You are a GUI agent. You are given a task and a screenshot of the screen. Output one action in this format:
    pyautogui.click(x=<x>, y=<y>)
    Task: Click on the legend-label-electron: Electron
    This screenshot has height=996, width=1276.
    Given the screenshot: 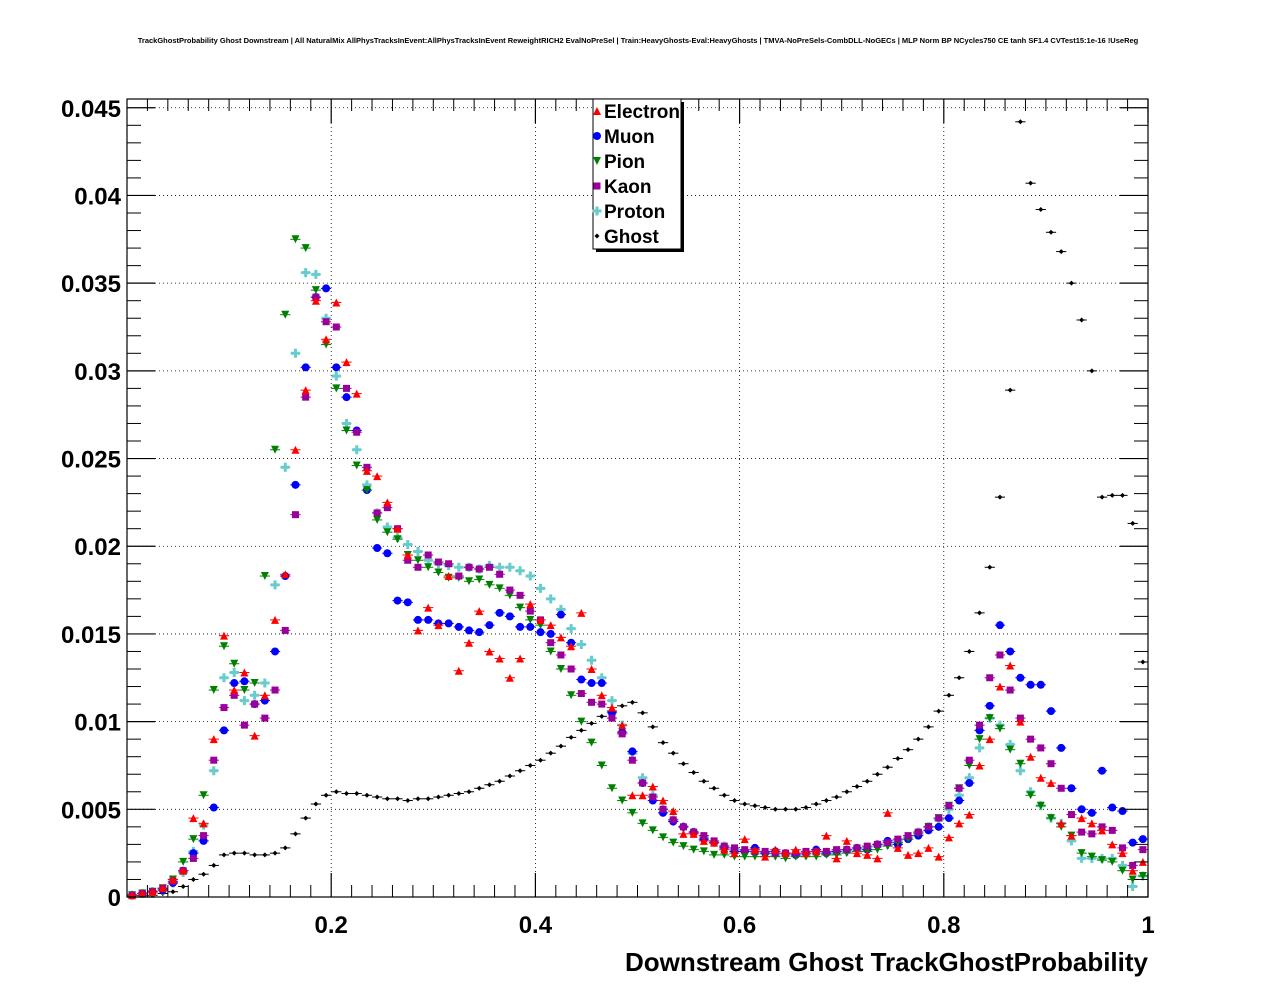 What is the action you would take?
    pyautogui.click(x=642, y=112)
    